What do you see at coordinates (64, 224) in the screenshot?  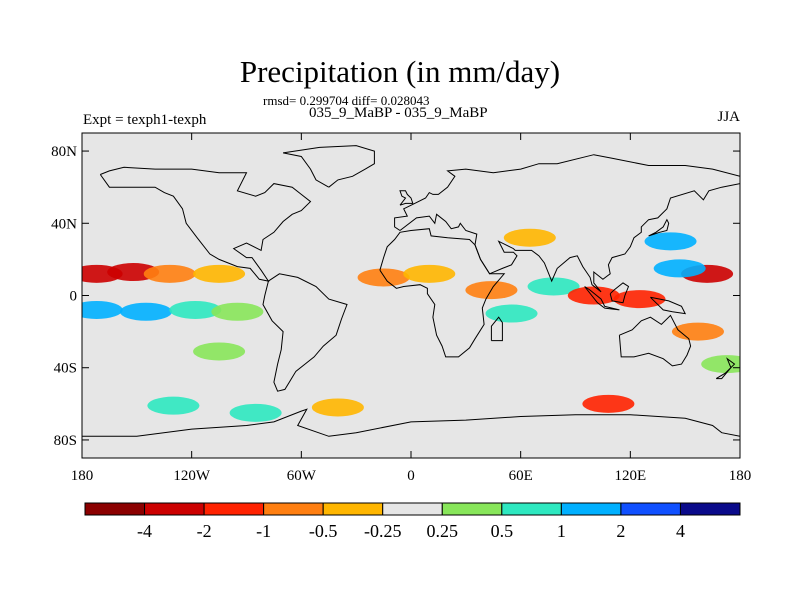 I see `y-tick-label: 40N` at bounding box center [64, 224].